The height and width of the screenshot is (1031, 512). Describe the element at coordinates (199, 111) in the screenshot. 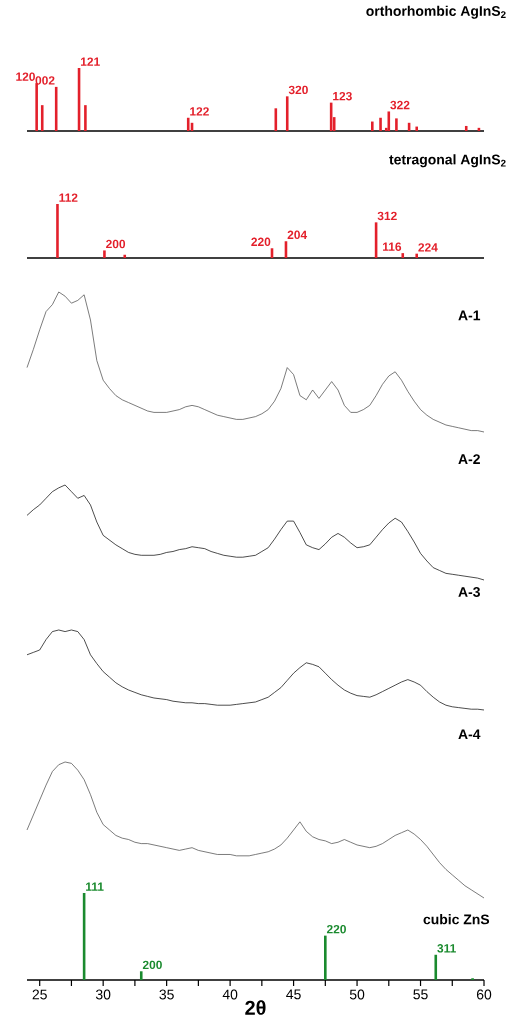

I see `annotation: 122` at that location.